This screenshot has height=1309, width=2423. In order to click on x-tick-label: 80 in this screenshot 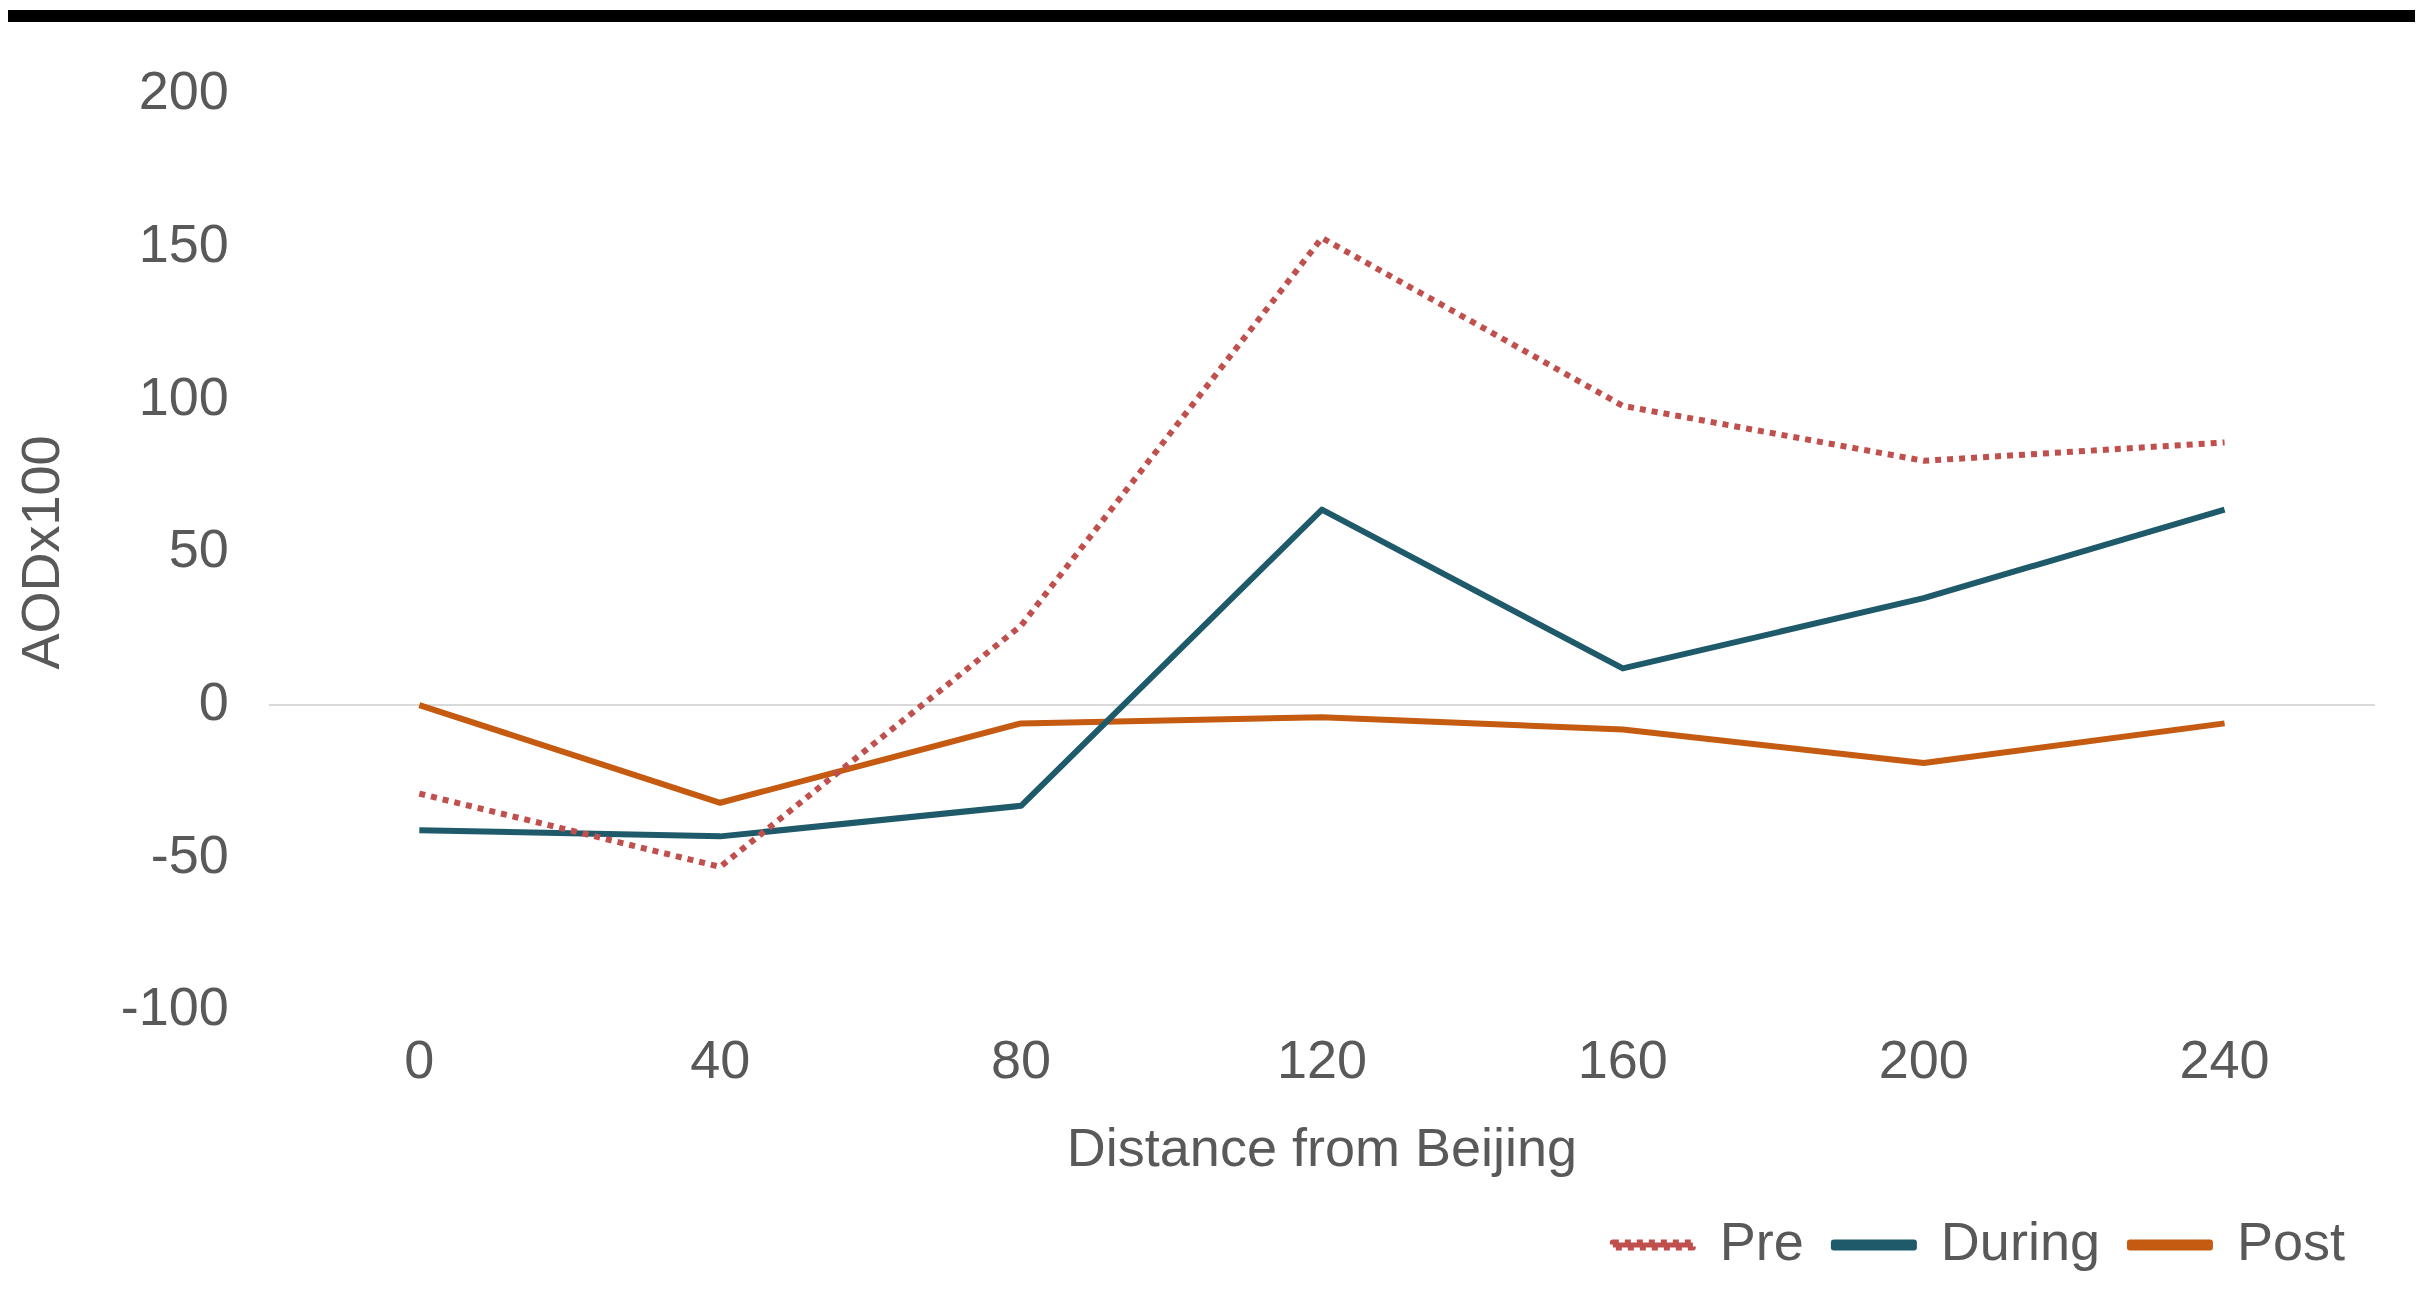, I will do `click(1021, 1058)`.